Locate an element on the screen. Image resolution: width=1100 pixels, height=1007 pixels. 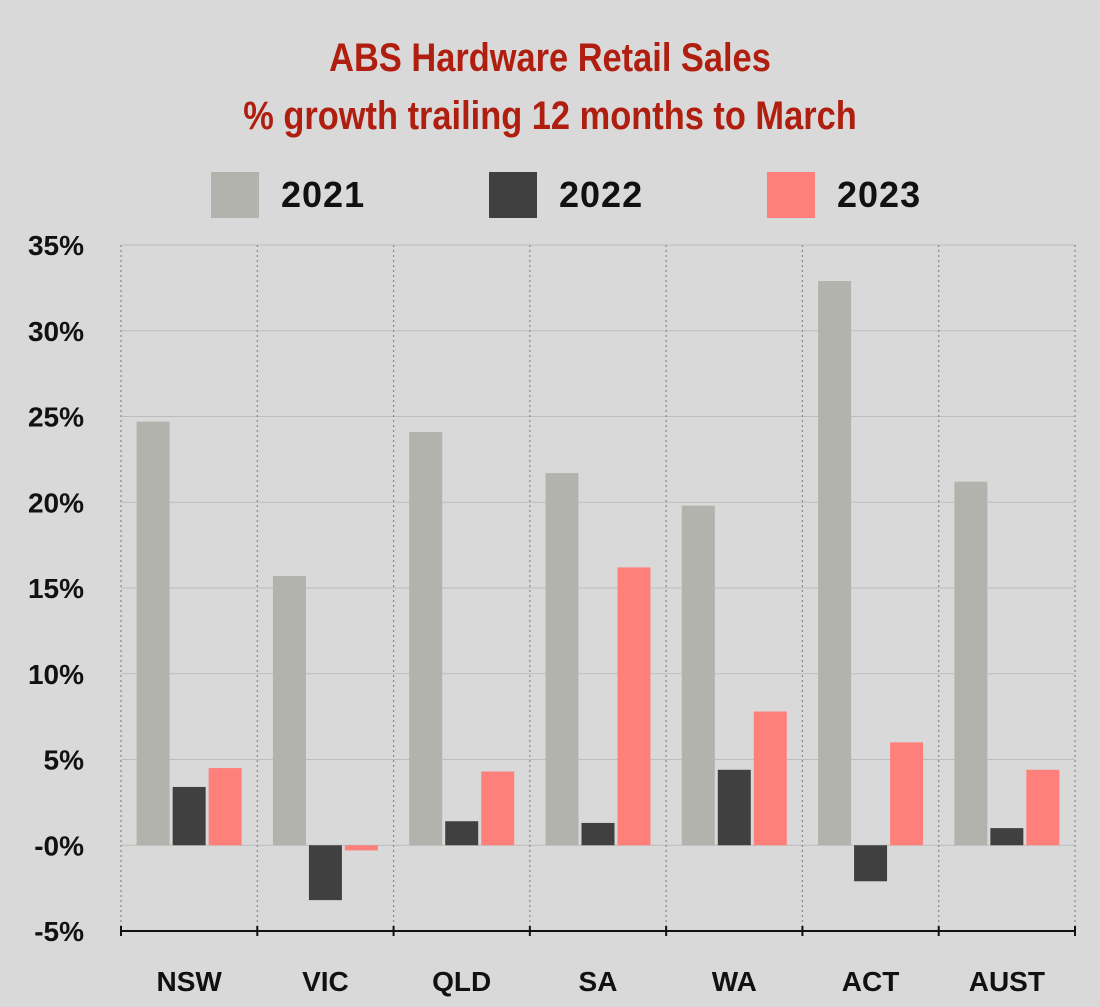
y-tick-label: 25% is located at coordinates (56, 417).